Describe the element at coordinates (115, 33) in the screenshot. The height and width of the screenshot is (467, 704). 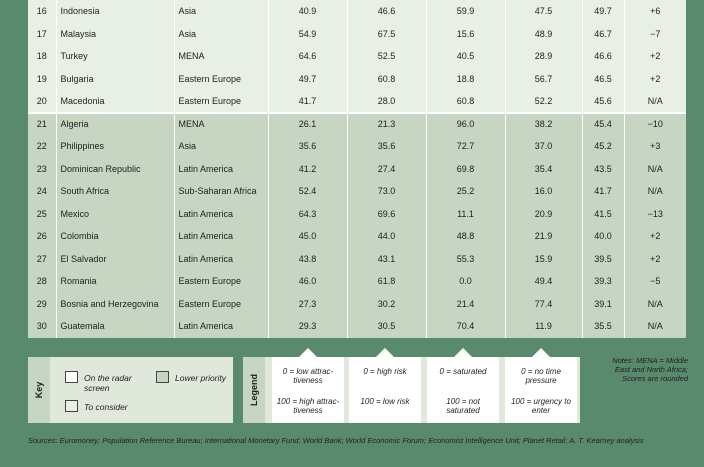
I see `country-cell: Malaysia` at that location.